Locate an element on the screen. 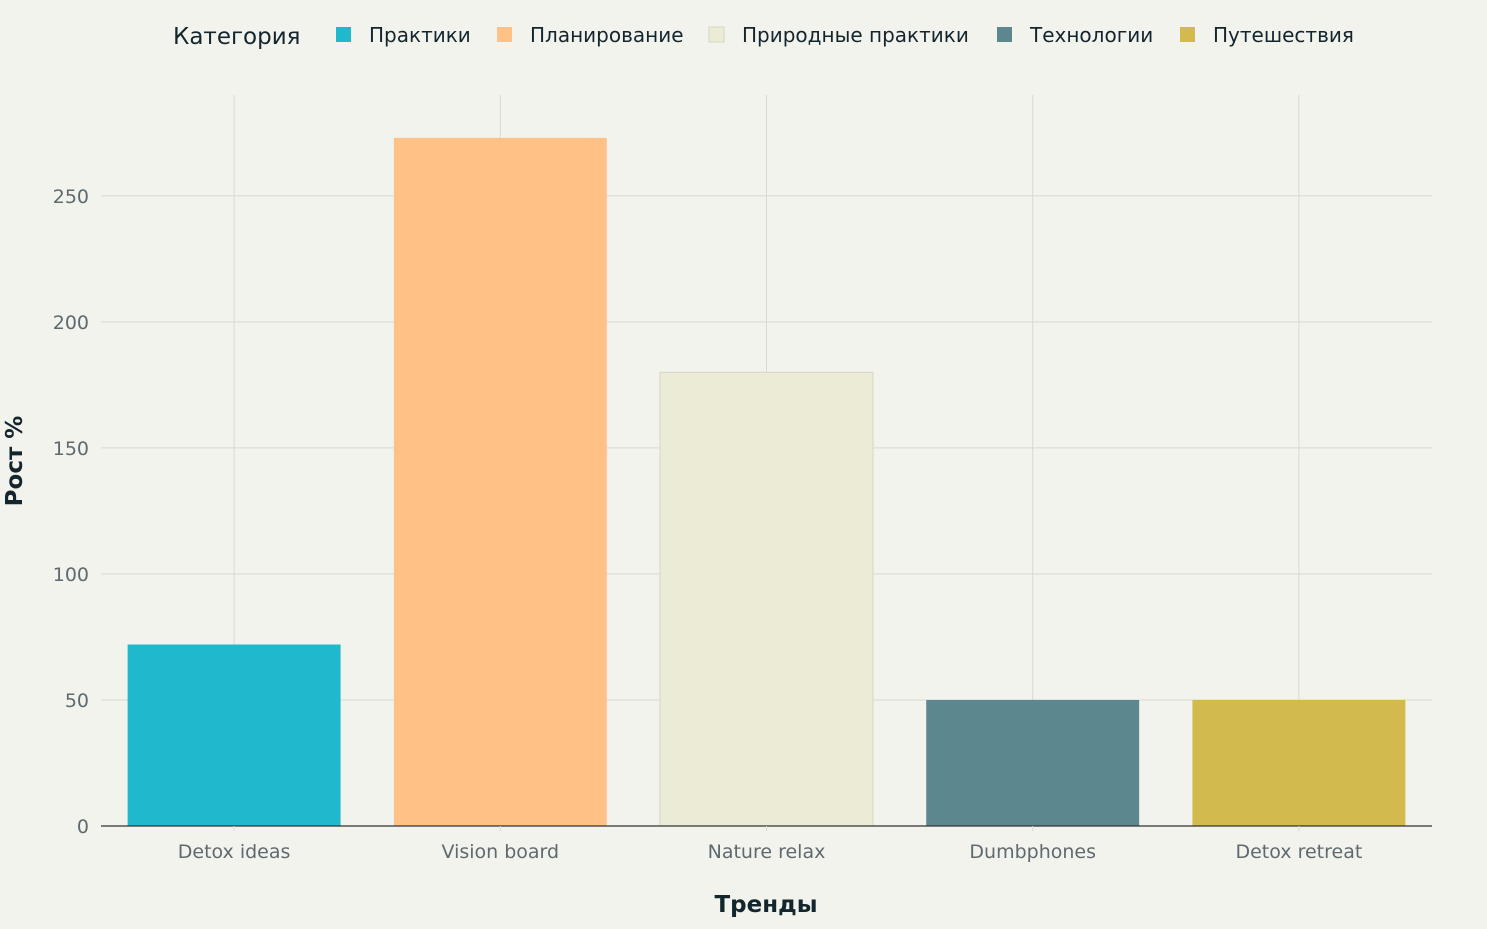 The width and height of the screenshot is (1487, 929). x-axis-title: Тренды is located at coordinates (765, 905).